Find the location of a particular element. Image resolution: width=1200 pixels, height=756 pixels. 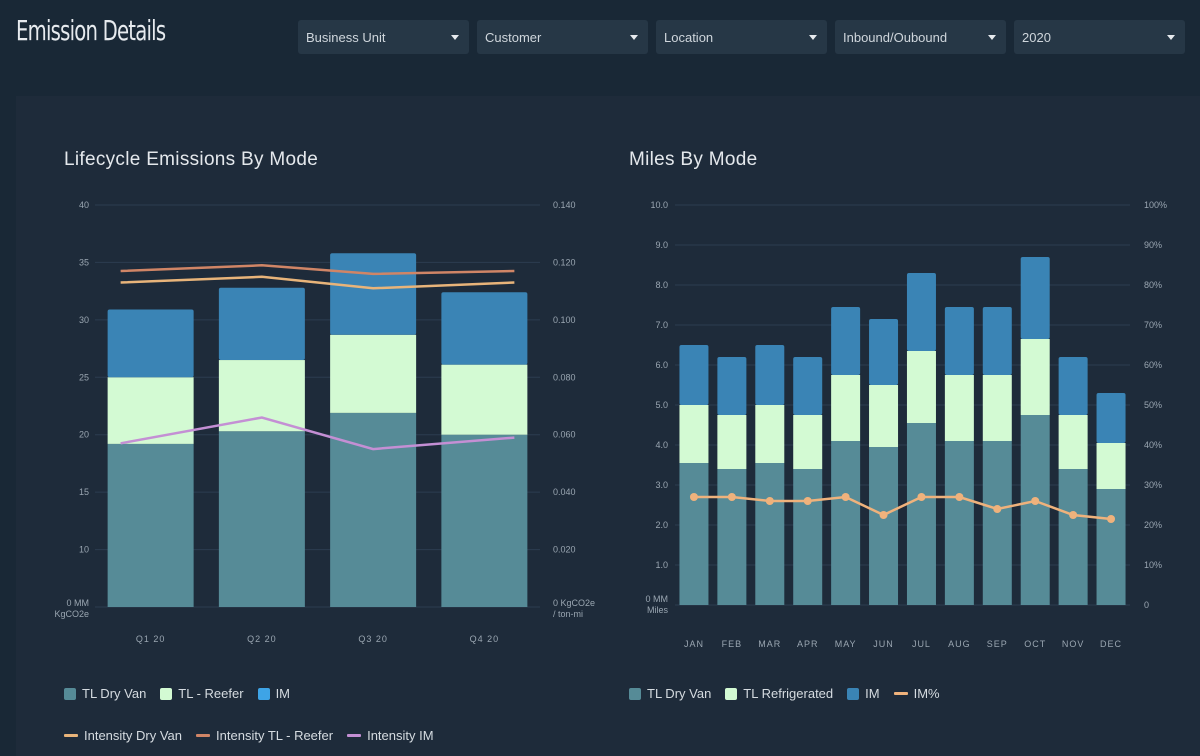

lifecycle-legend-bars: TL Dry Van TL - Reefer IM is located at coordinates (177, 693).